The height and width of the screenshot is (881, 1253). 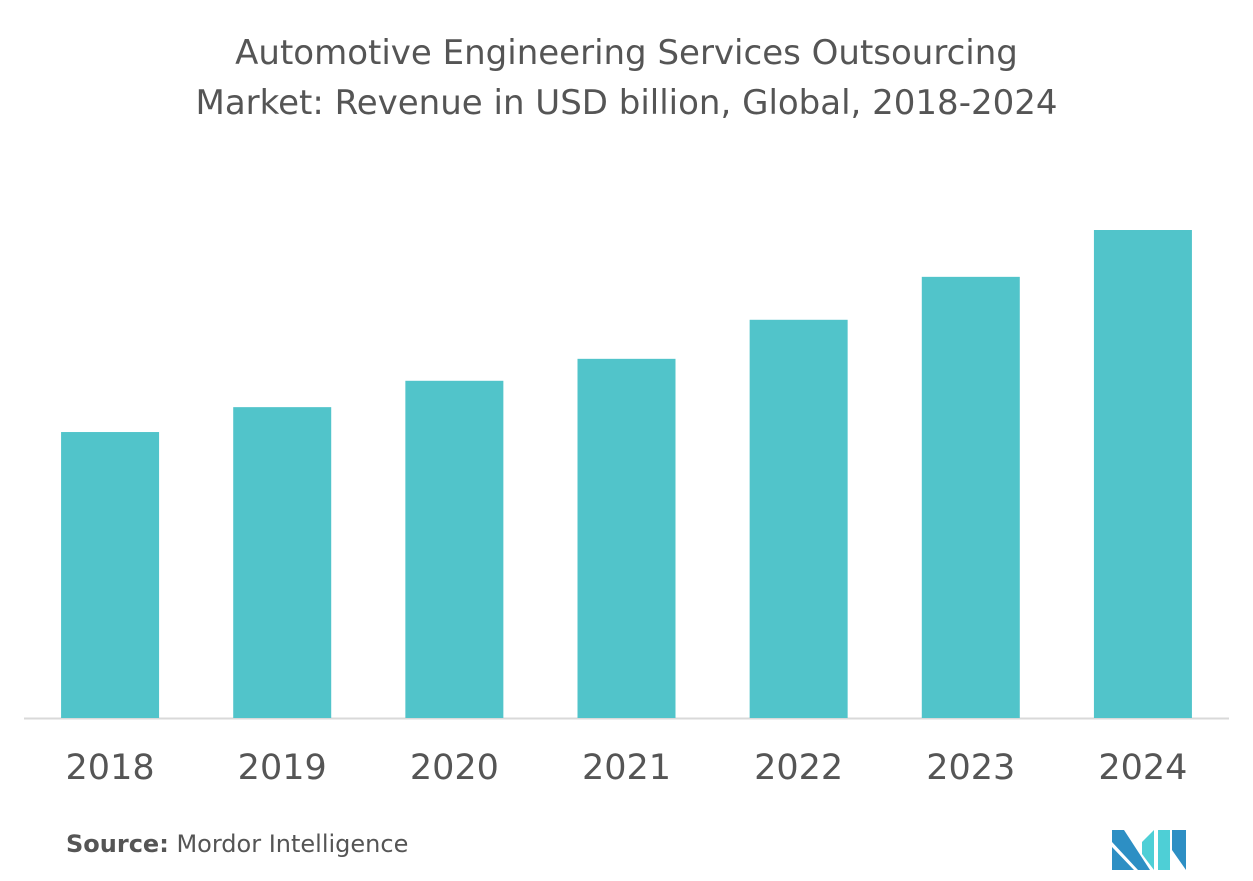 I want to click on x-tick-label-2023: 2023, so click(x=970, y=768).